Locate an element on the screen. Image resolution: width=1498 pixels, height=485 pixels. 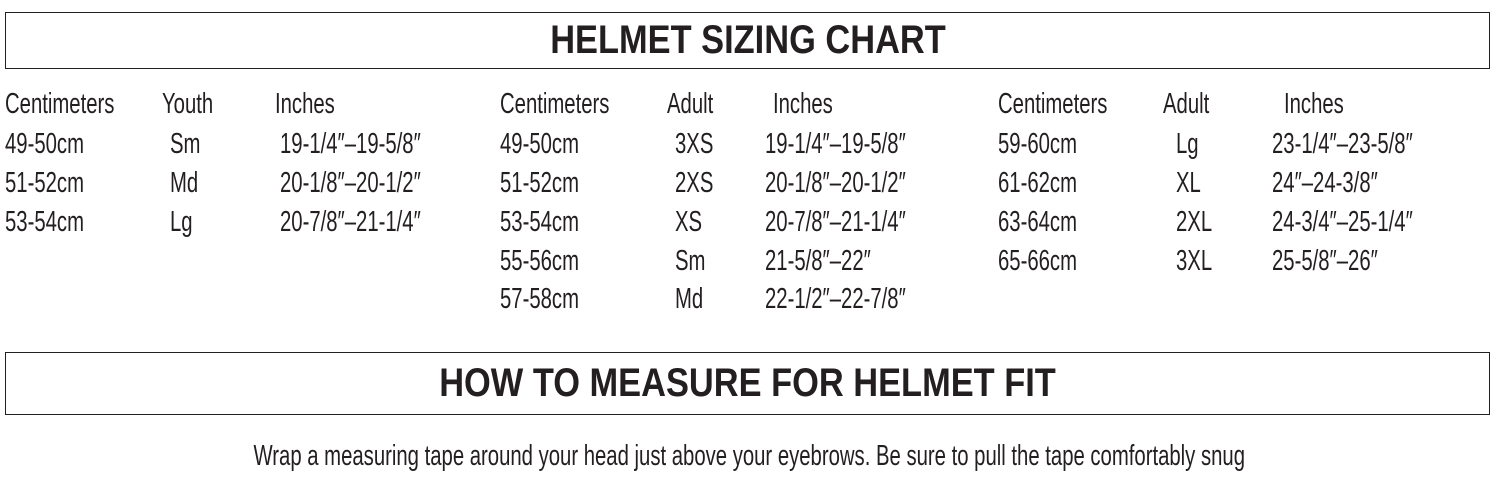
measure-title-box: HOW TO MEASURE FOR HELMET FIT is located at coordinates (747, 383).